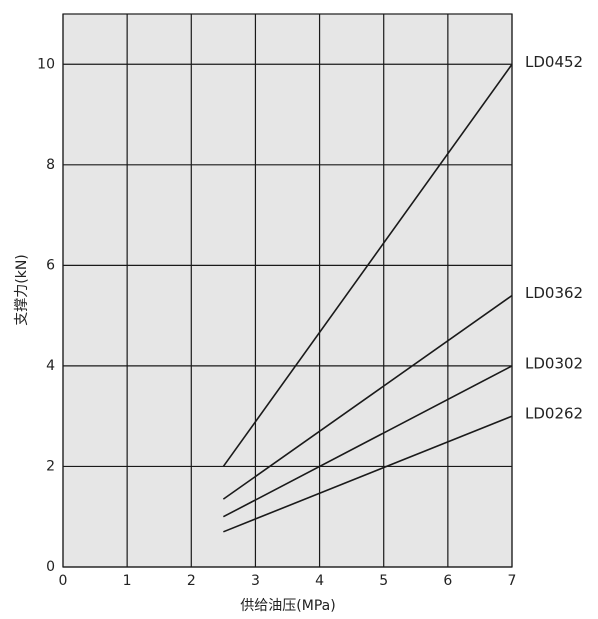 This screenshot has width=598, height=619. What do you see at coordinates (46, 64) in the screenshot?
I see `y-tick-label: 10` at bounding box center [46, 64].